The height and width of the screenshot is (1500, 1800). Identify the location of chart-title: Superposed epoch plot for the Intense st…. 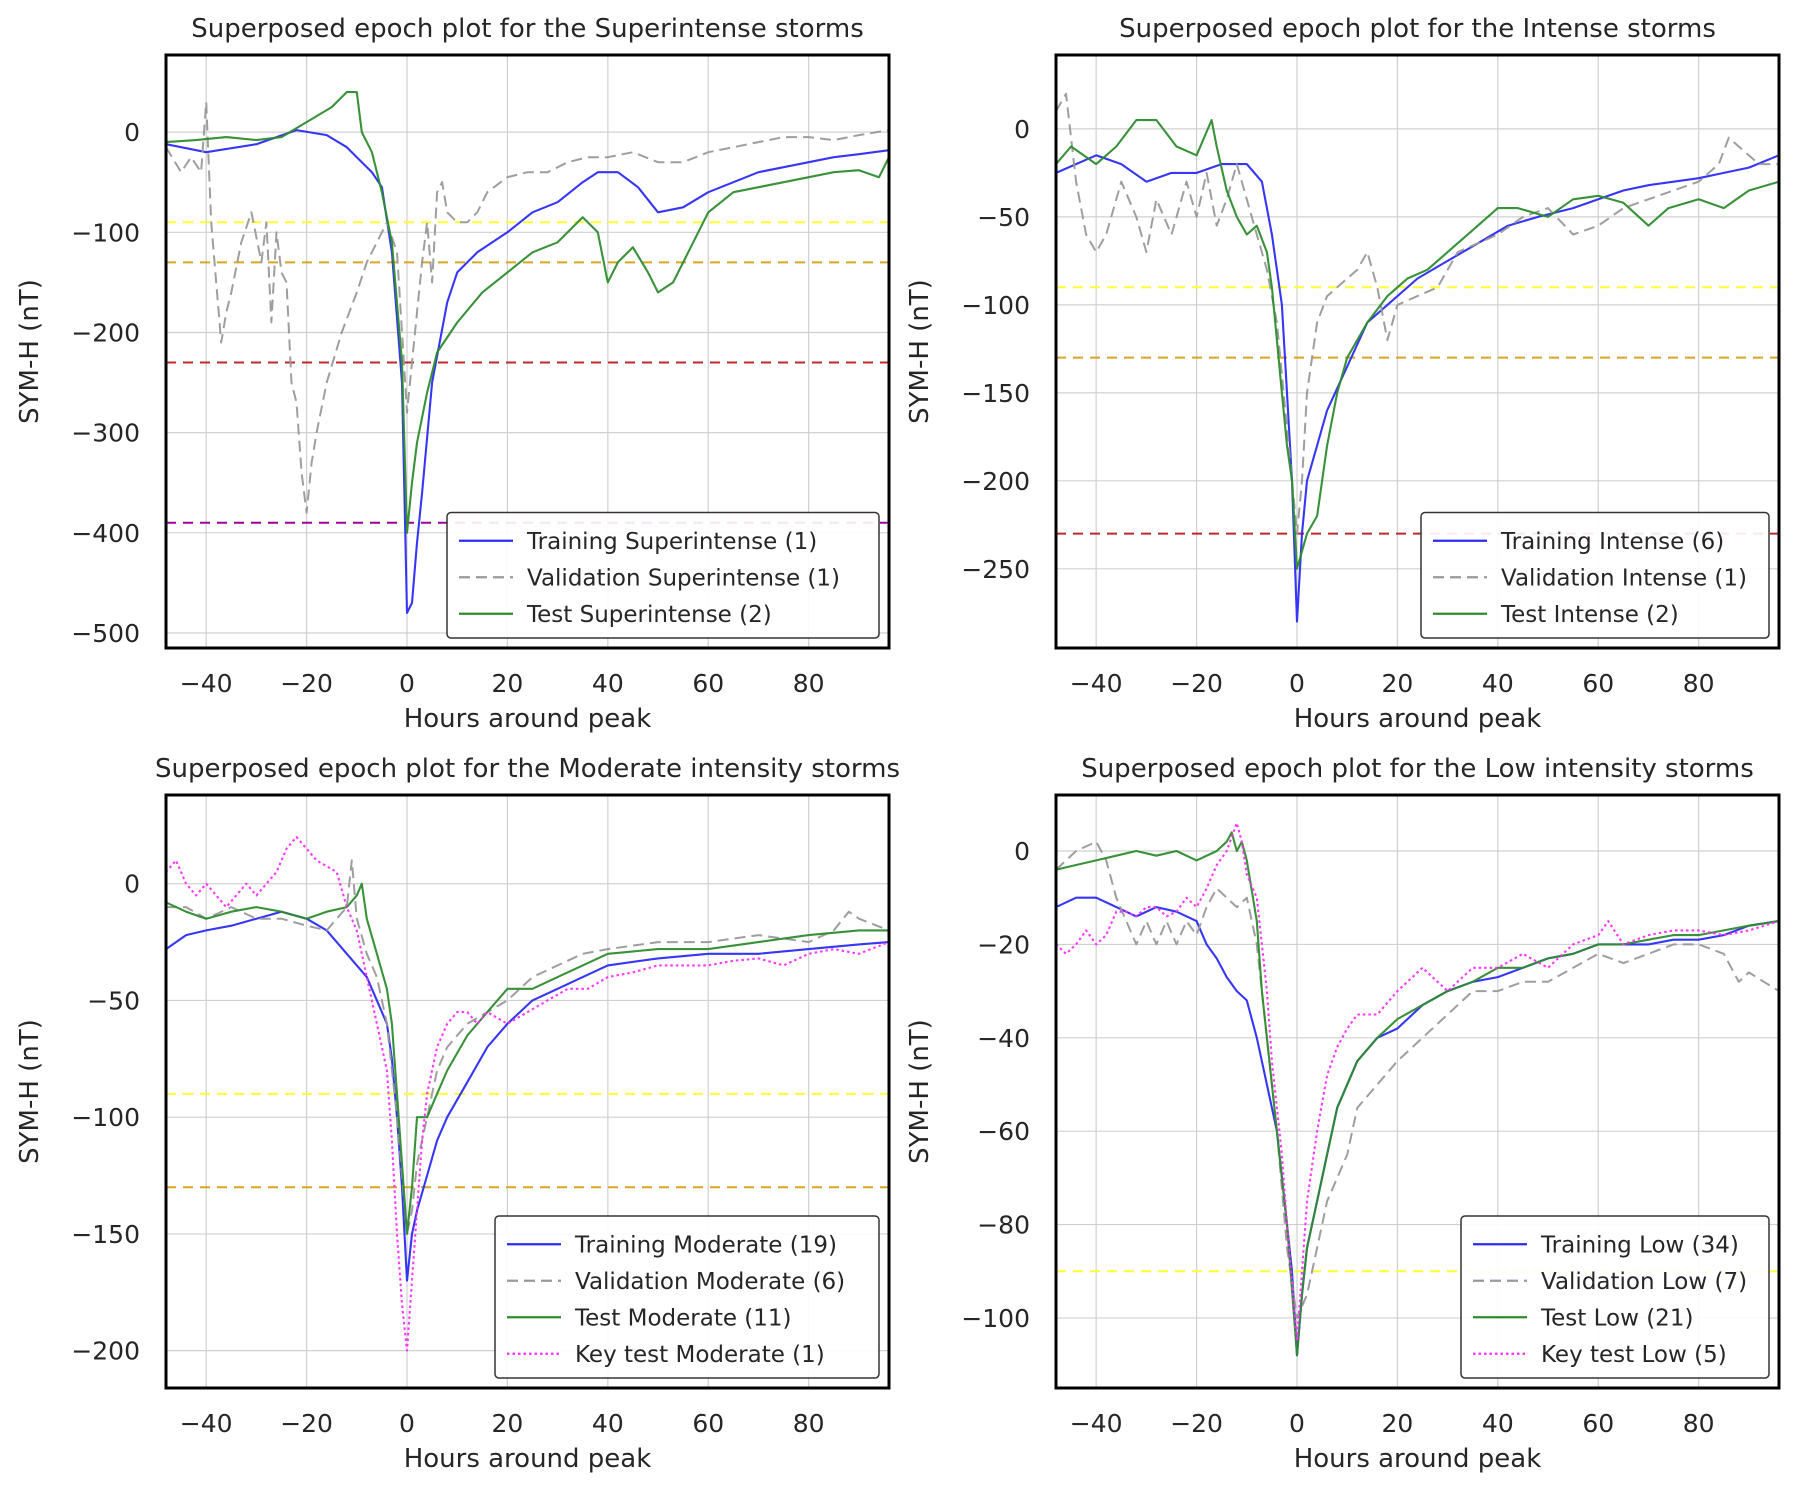
(1417, 29).